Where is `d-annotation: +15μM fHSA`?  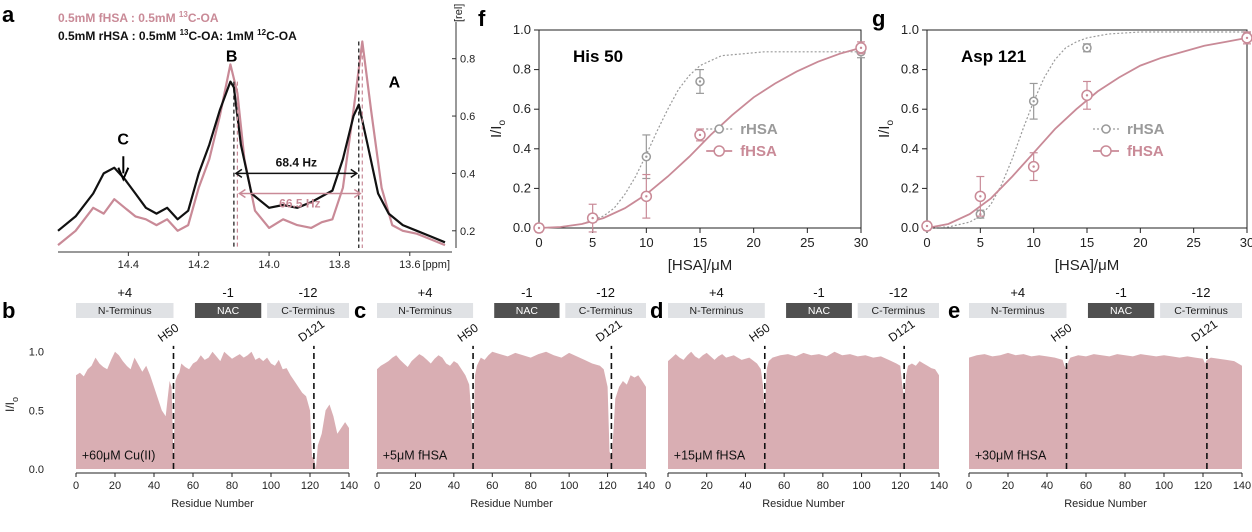 d-annotation: +15μM fHSA is located at coordinates (710, 456).